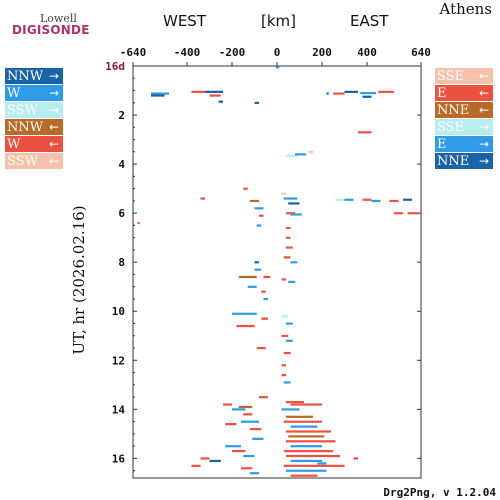 This screenshot has width=500, height=500. I want to click on legend-left-item-ssw-2: SSW →, so click(34, 110).